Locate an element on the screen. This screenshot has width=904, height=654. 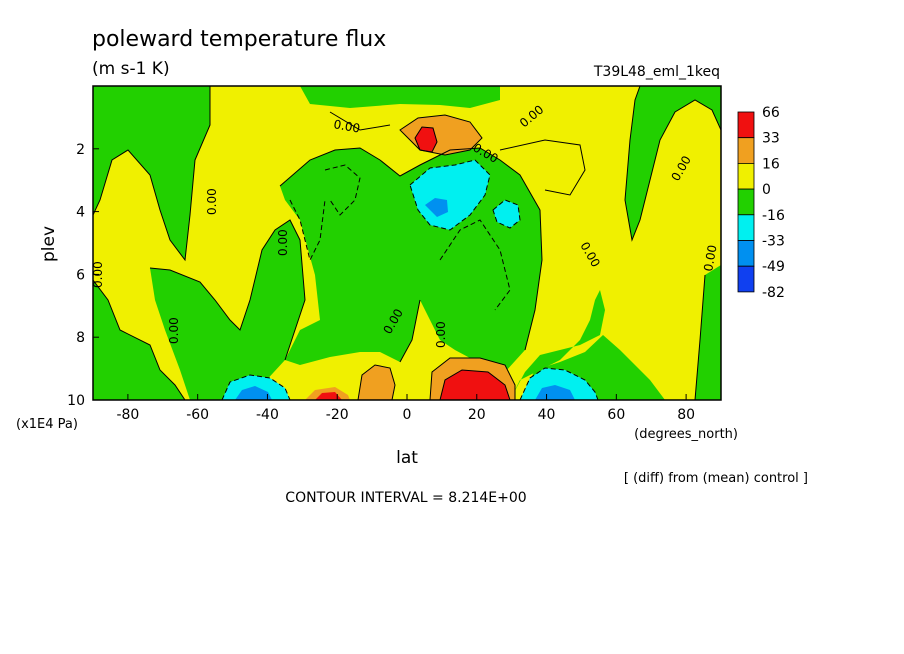
x-tick-label: -20 is located at coordinates (337, 415).